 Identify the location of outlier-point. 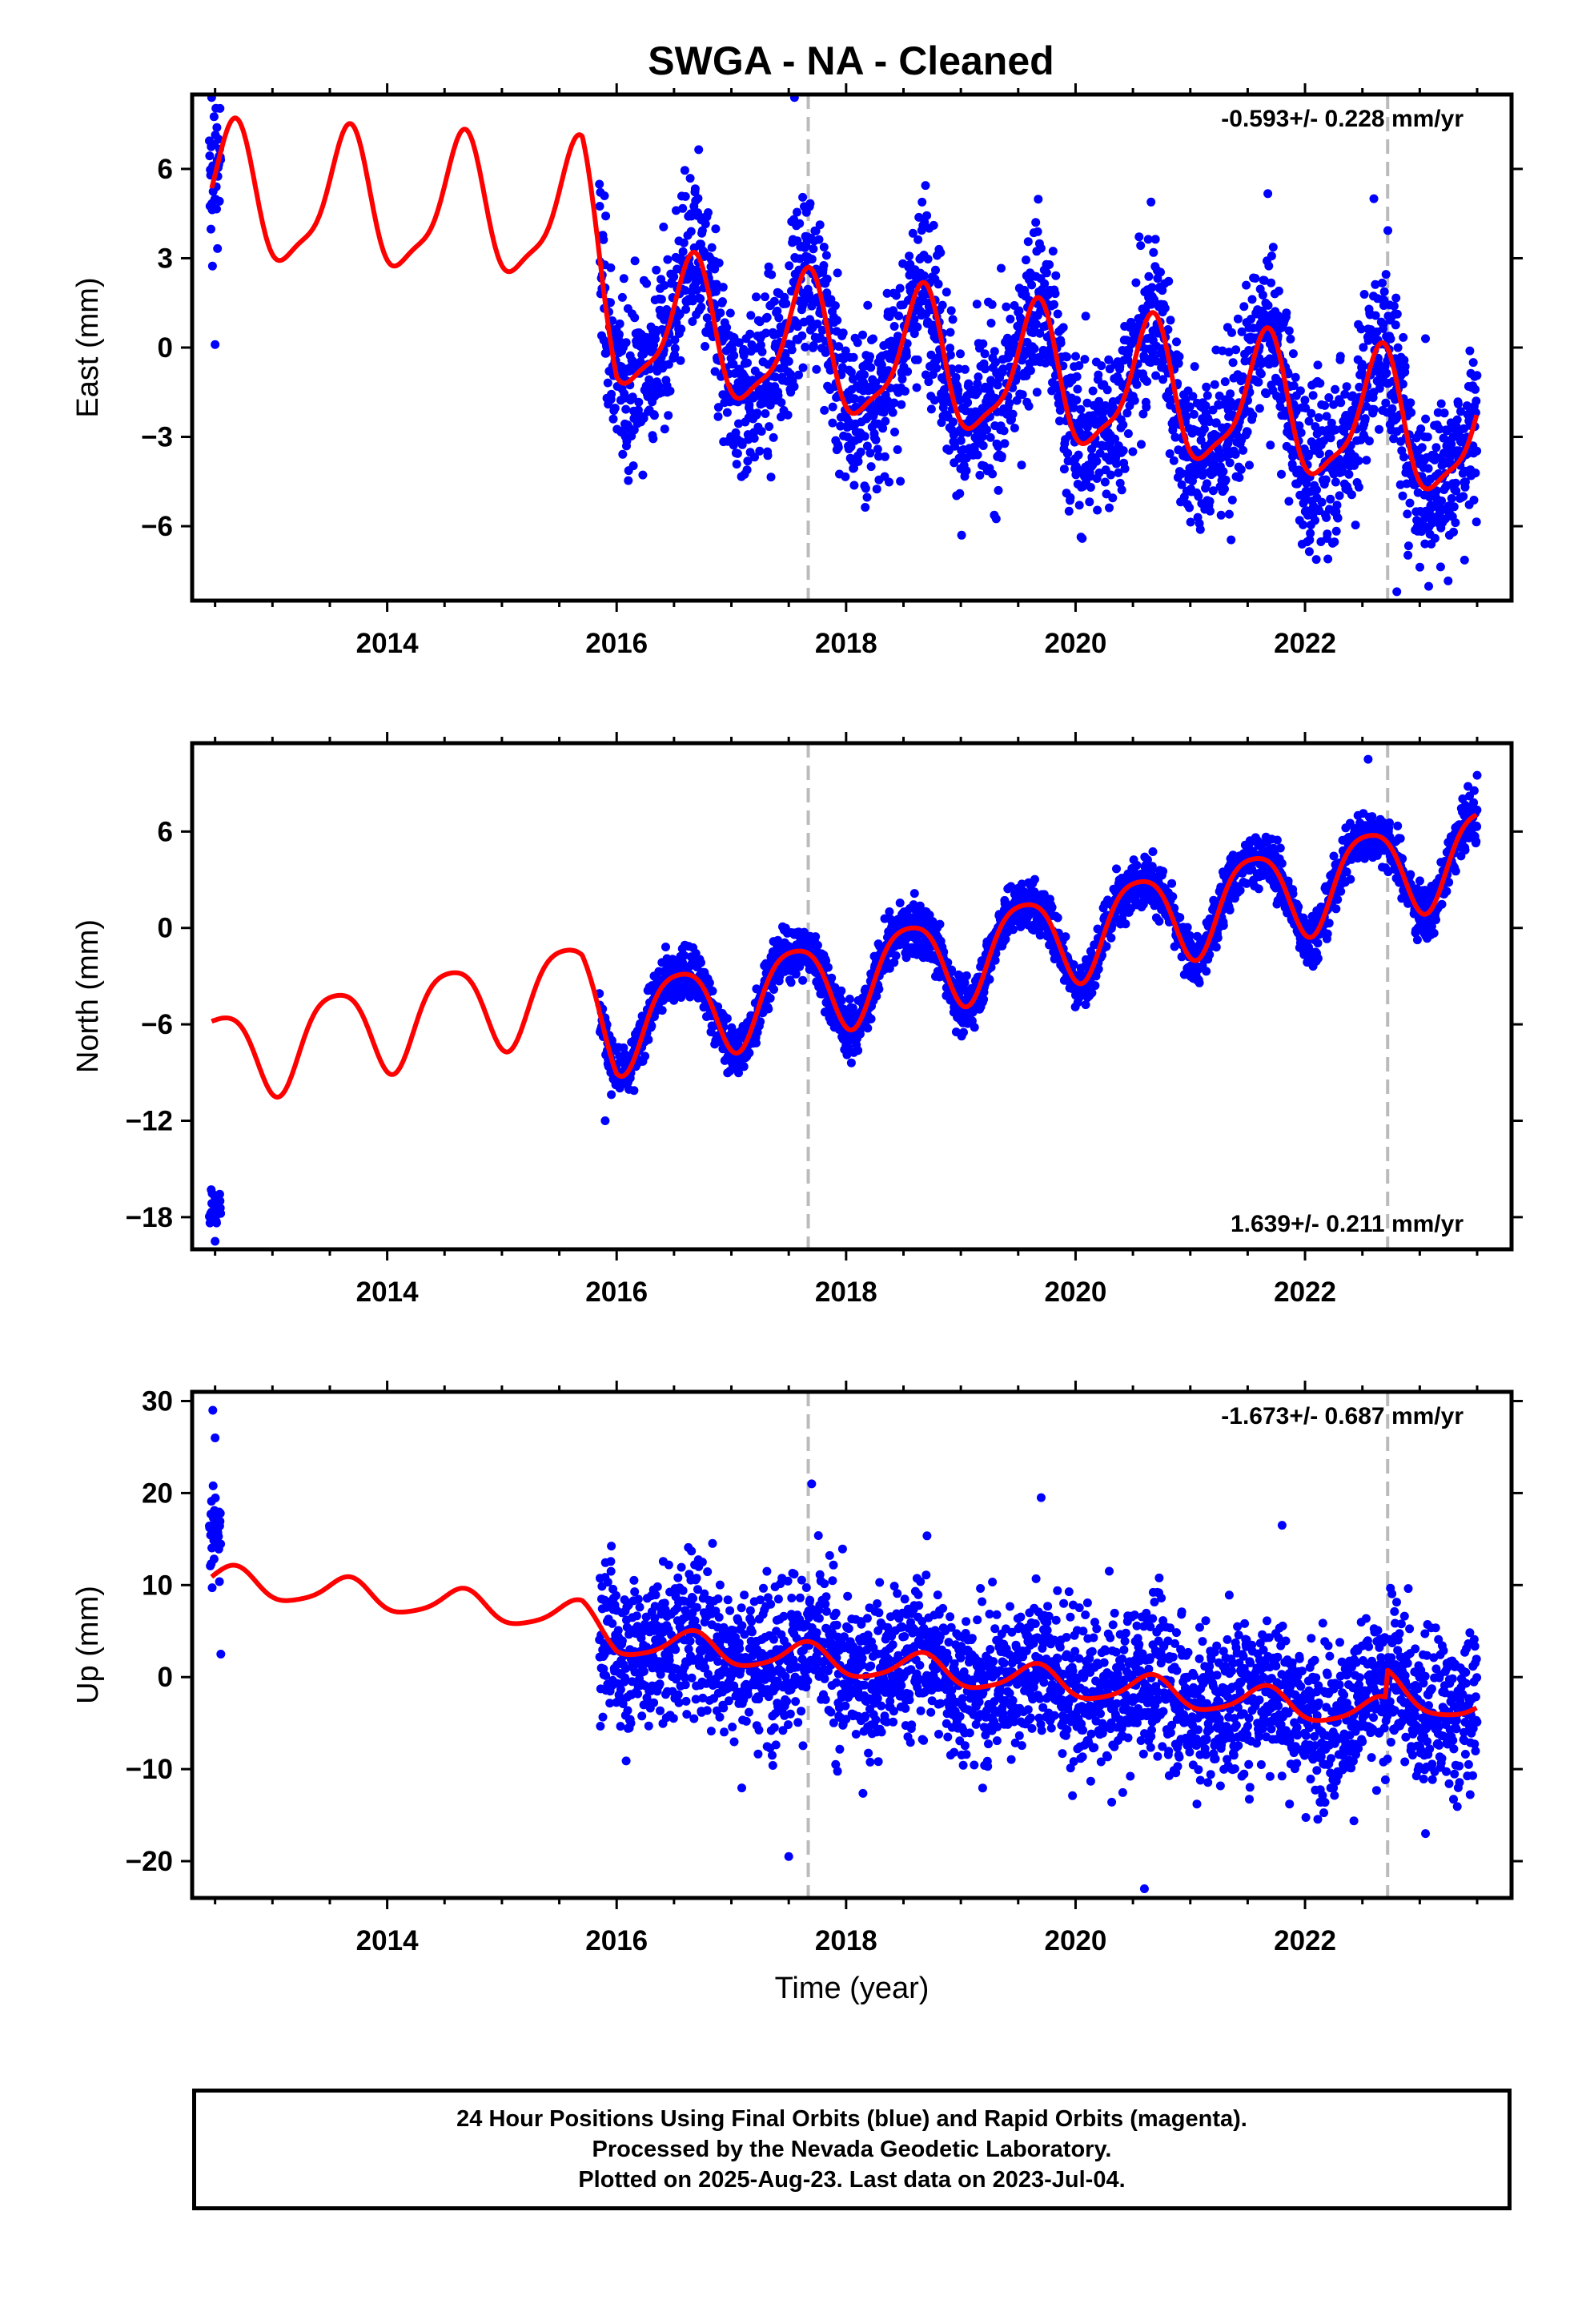
(215, 344).